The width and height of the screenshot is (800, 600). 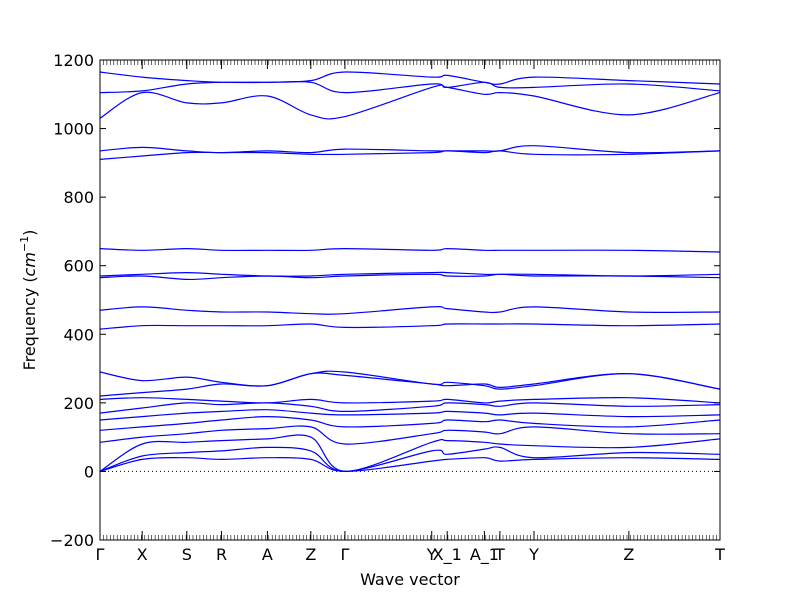 I want to click on y-axis-label-exponent: −1, so click(x=24, y=244).